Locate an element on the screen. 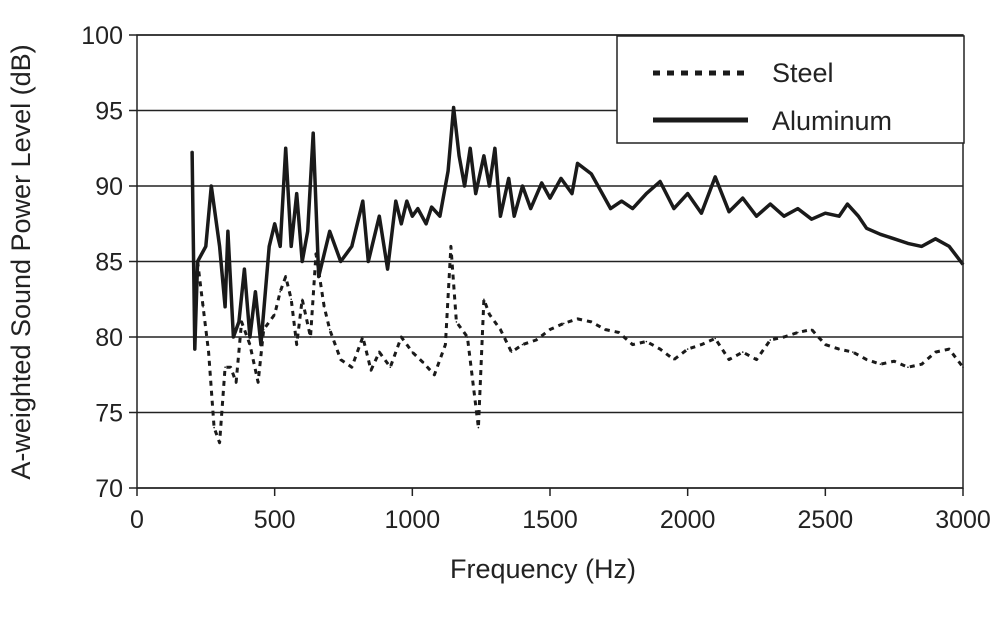  x-tick-label: 3000 is located at coordinates (963, 520).